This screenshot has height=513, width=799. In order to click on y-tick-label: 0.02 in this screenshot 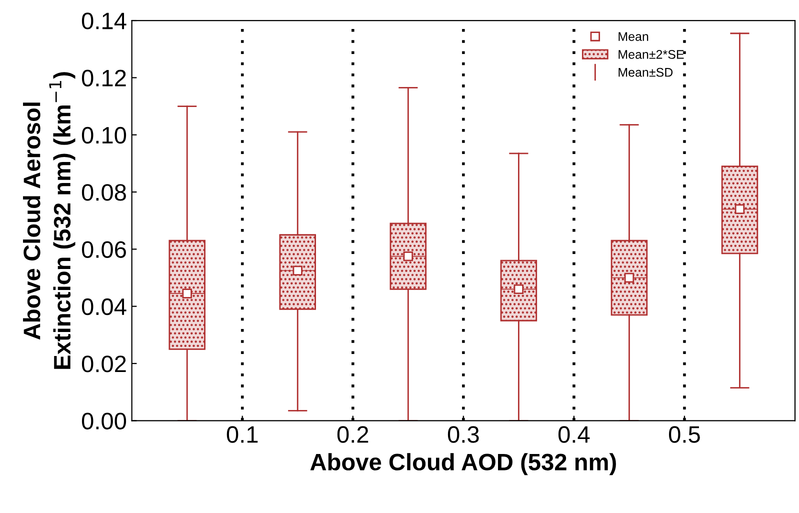, I will do `click(104, 364)`.